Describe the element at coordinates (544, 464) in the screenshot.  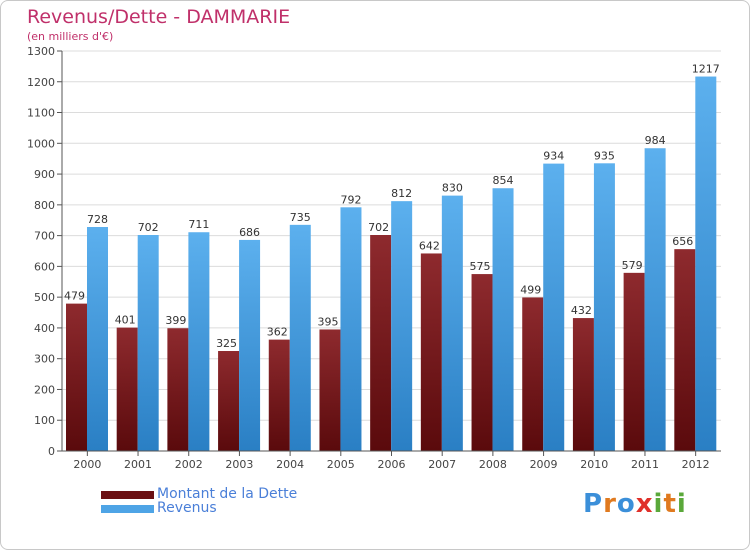
I see `x-tick-label: 2009` at that location.